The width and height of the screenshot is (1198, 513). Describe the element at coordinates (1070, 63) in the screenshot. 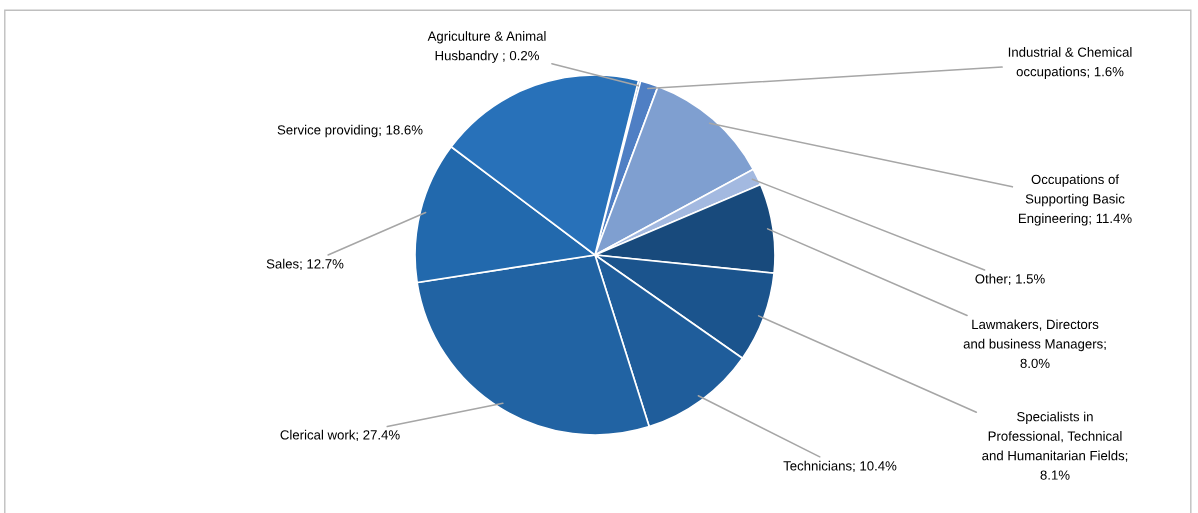

I see `slice-label: Industrial & Chemical occupations; 1.6%` at that location.